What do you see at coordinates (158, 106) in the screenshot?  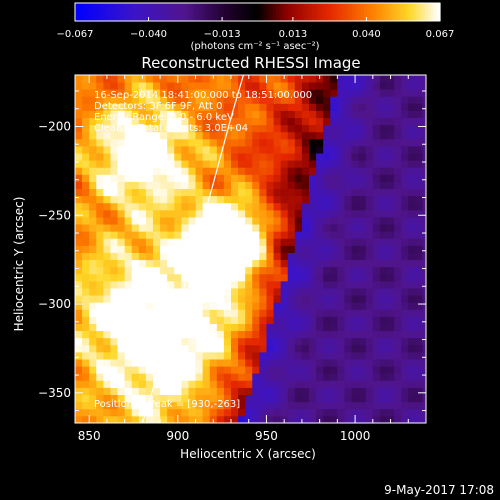 I see `annotation-detectors: Detectors: 3F 6F 9F, Att 0` at bounding box center [158, 106].